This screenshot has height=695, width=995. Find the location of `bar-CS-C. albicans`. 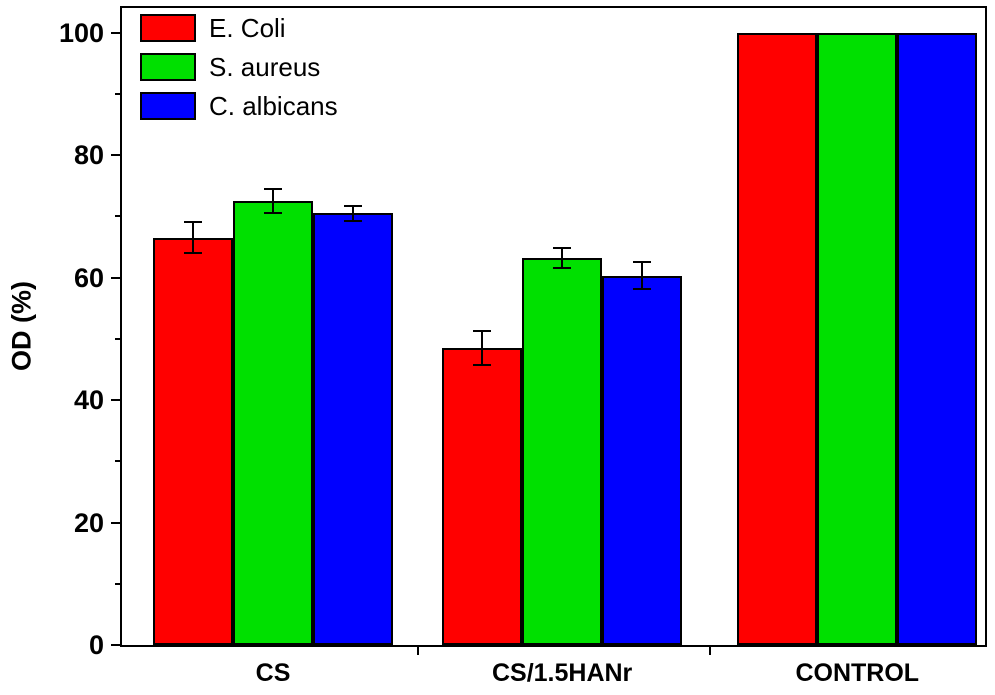

bar-CS-C. albicans is located at coordinates (353, 429).